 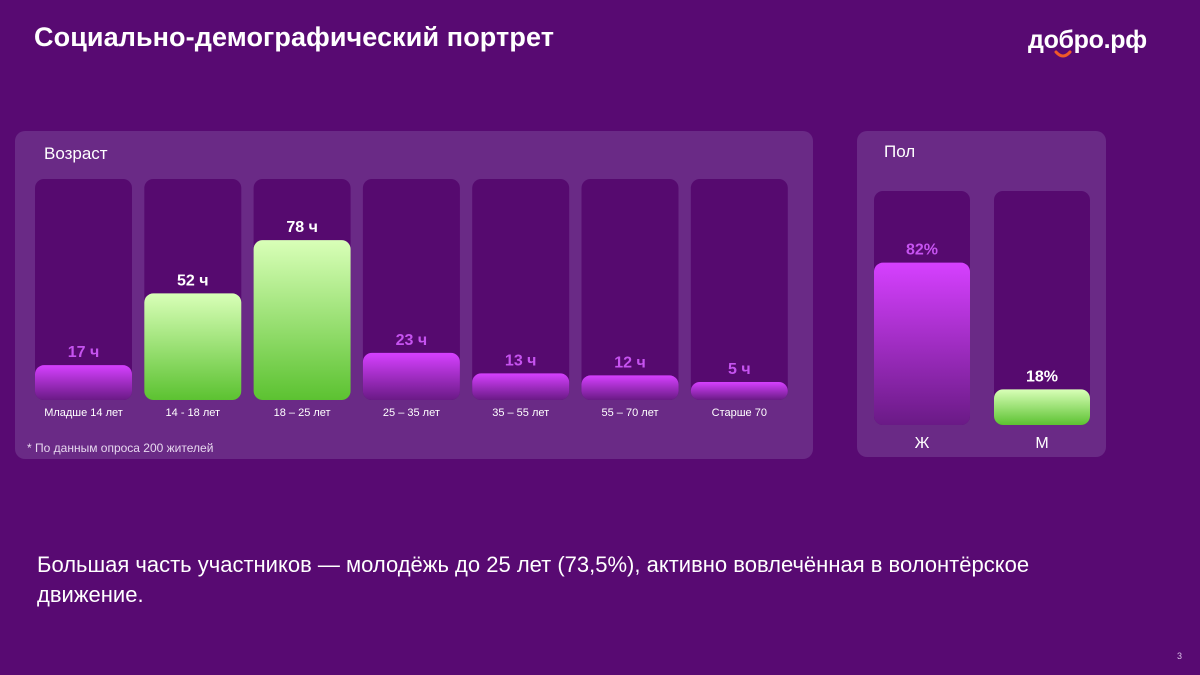 I want to click on age-category-label: Старше 70, so click(x=739, y=413).